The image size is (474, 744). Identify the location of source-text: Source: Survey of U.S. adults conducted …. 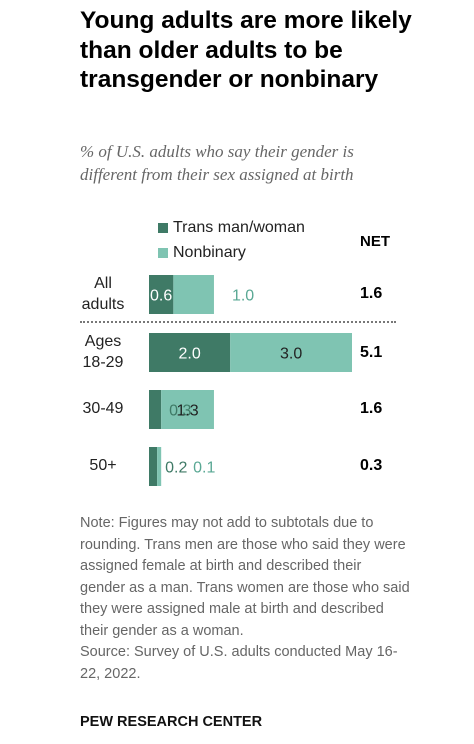
(239, 663).